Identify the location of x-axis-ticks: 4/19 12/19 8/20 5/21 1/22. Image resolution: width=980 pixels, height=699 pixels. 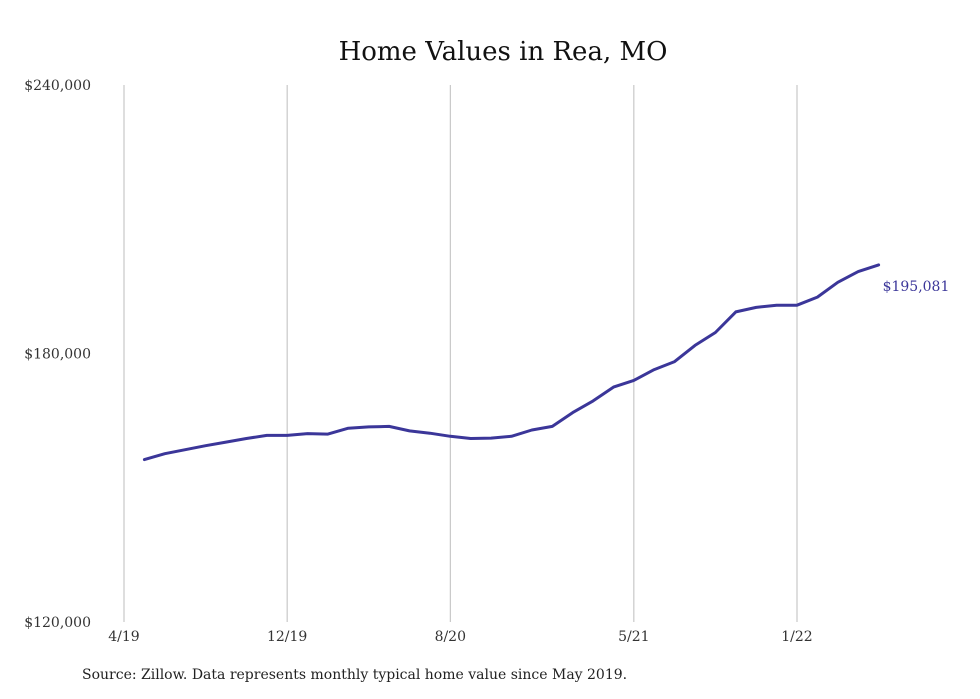
(460, 637).